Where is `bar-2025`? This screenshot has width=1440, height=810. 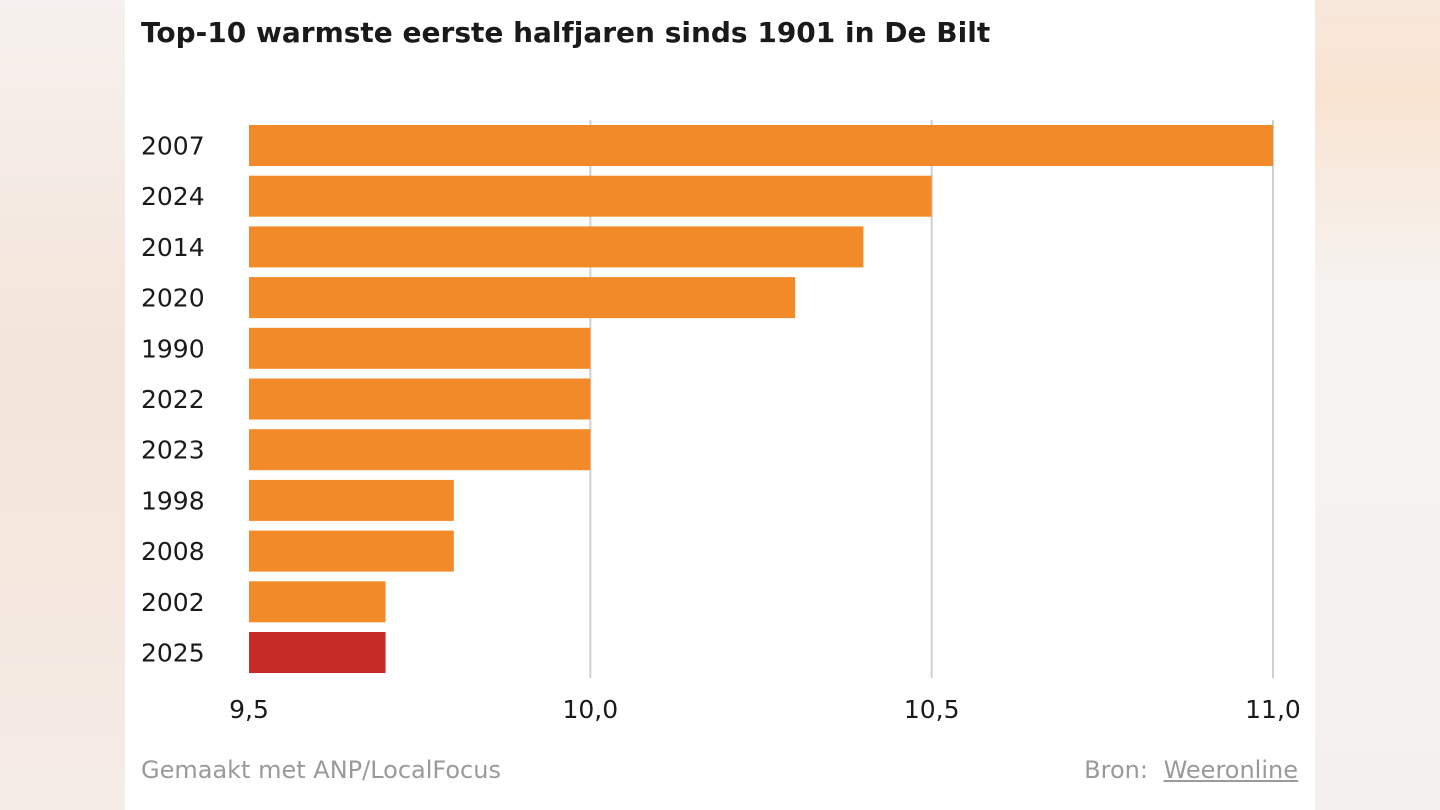 bar-2025 is located at coordinates (317, 652).